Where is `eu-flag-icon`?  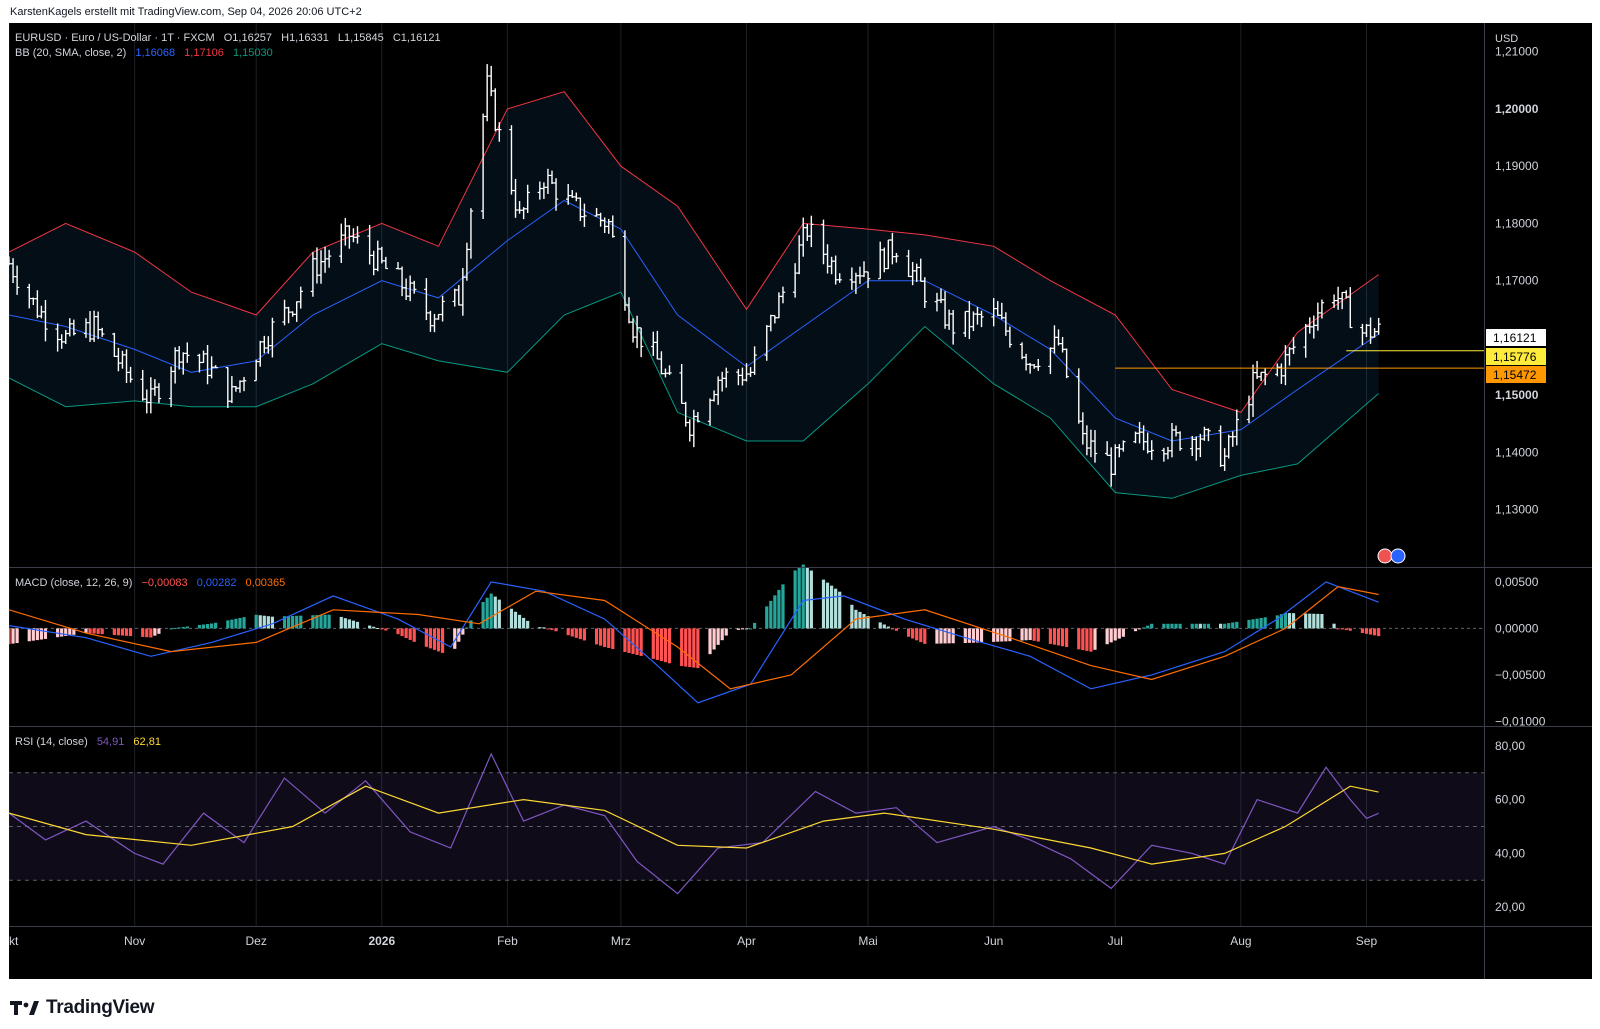
eu-flag-icon is located at coordinates (1398, 556).